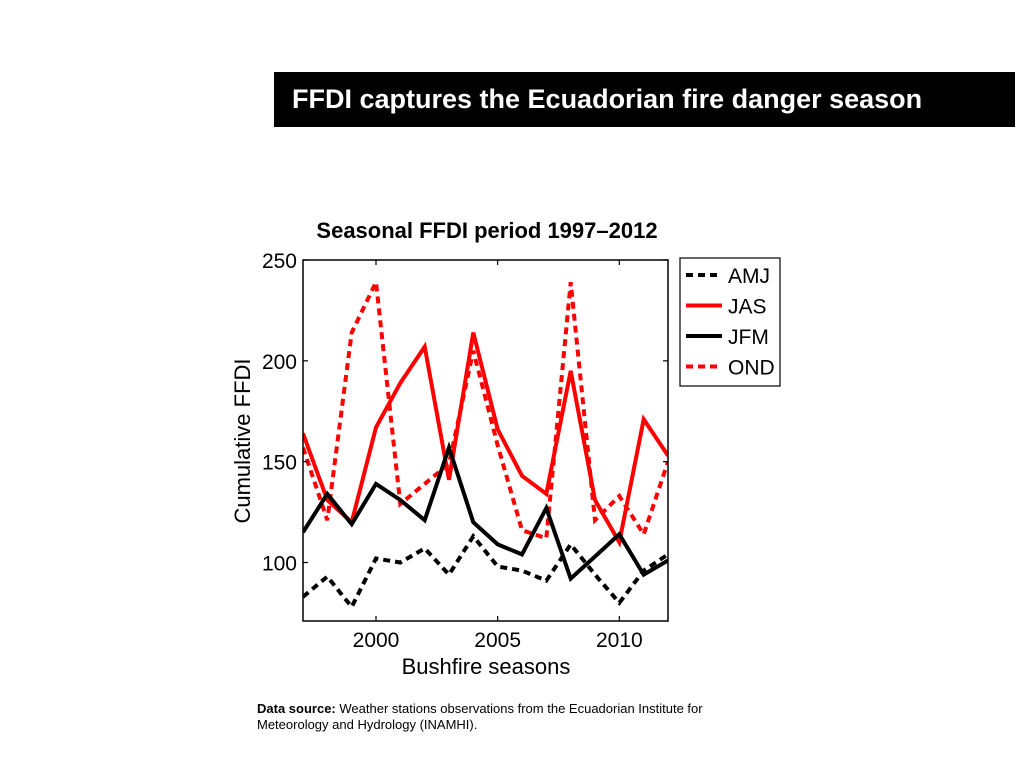 The image size is (1024, 768). I want to click on legend-box, so click(730, 322).